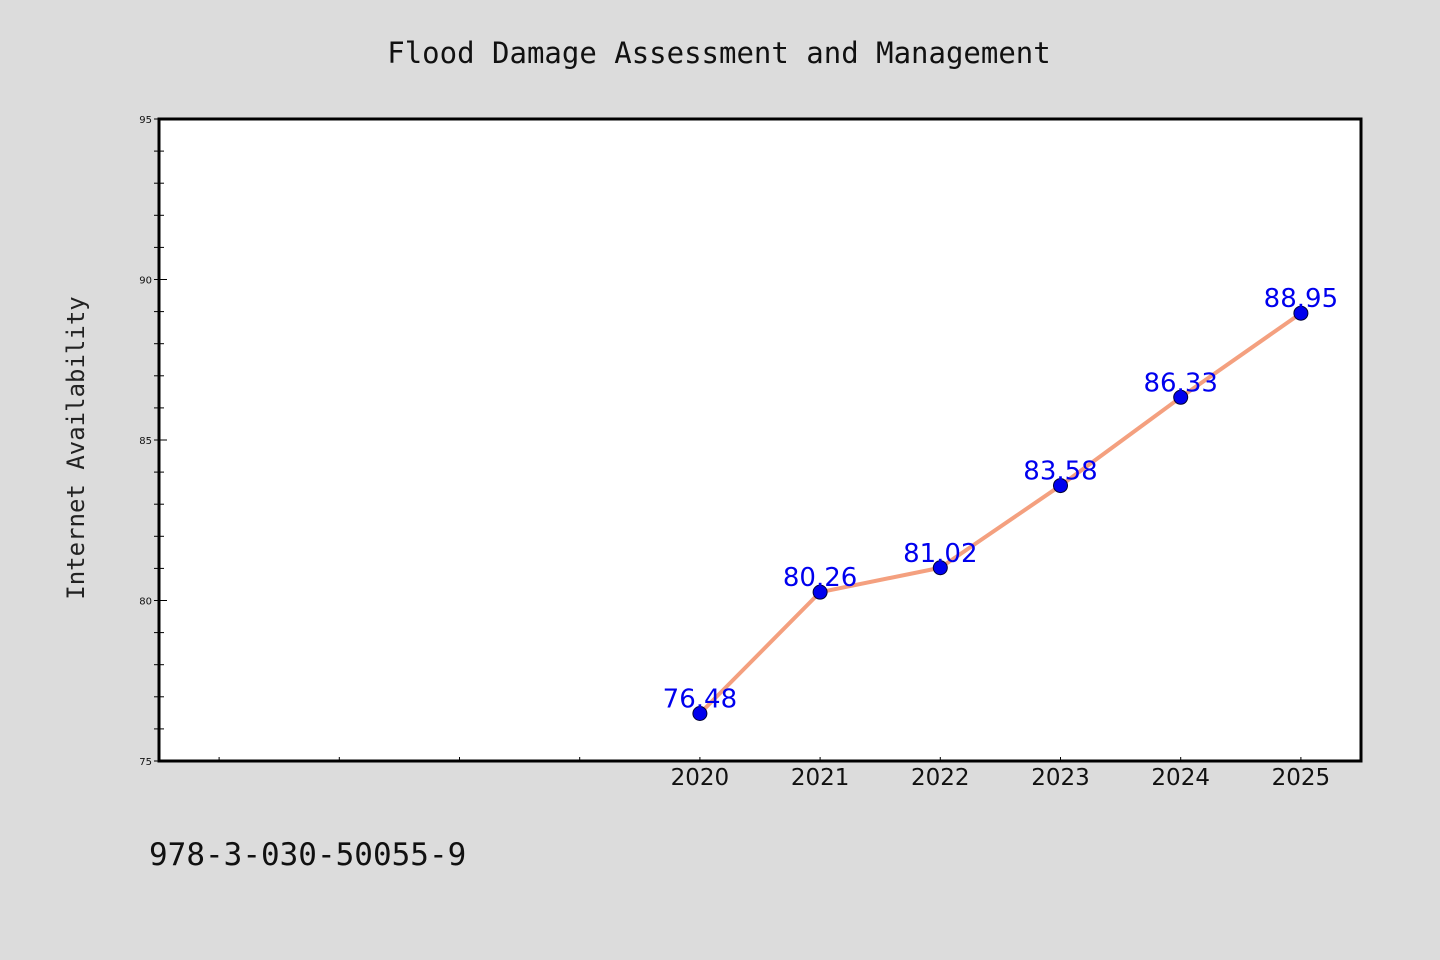 The height and width of the screenshot is (960, 1440). Describe the element at coordinates (1180, 778) in the screenshot. I see `x-tick-label: 2024` at that location.